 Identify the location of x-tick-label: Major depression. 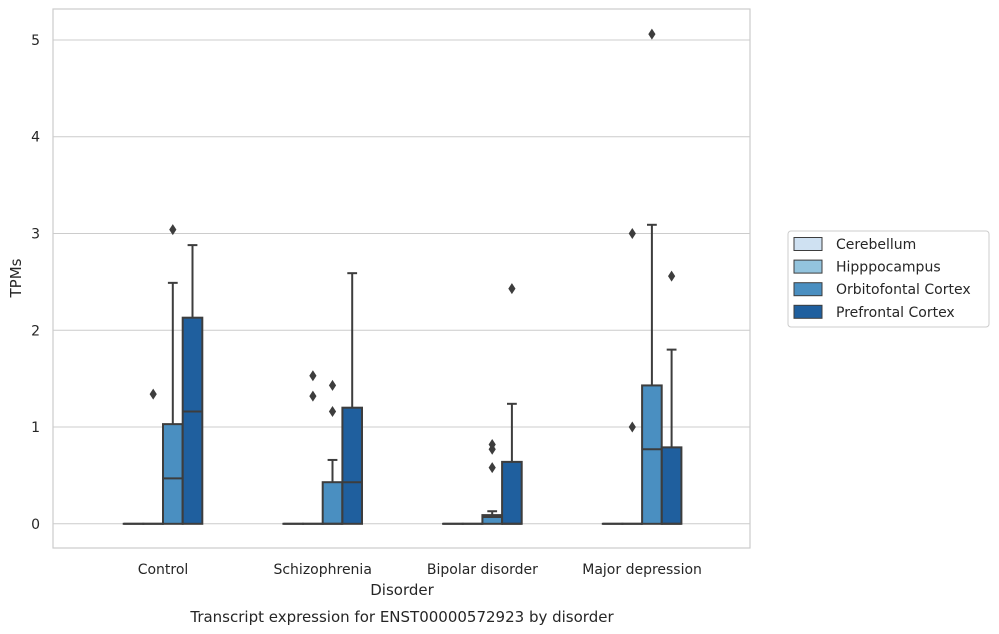
(642, 570).